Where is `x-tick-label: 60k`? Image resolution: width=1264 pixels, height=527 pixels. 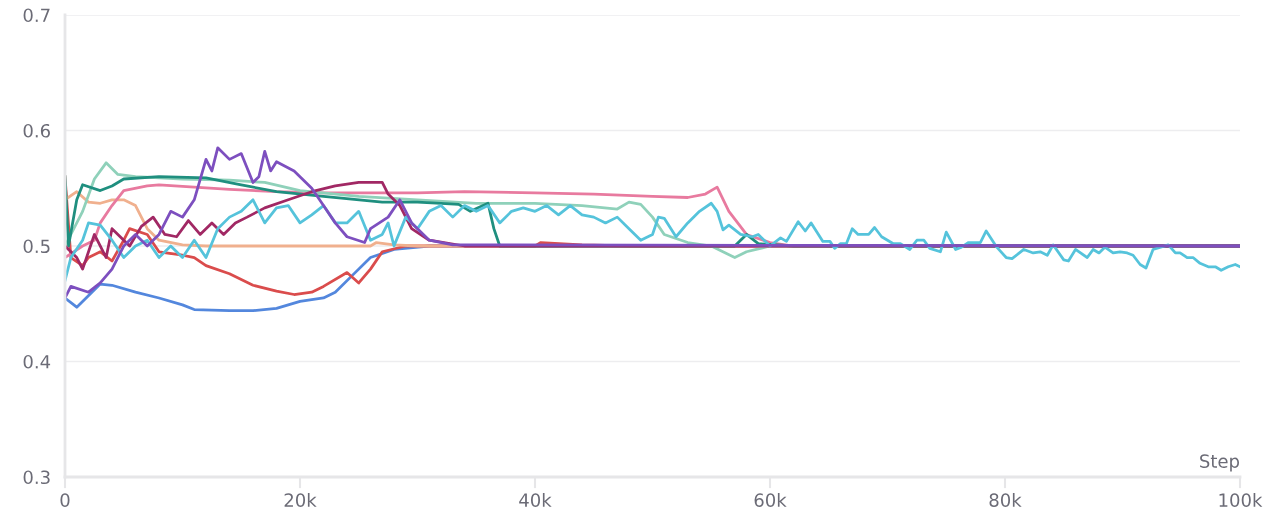
x-tick-label: 60k is located at coordinates (770, 499).